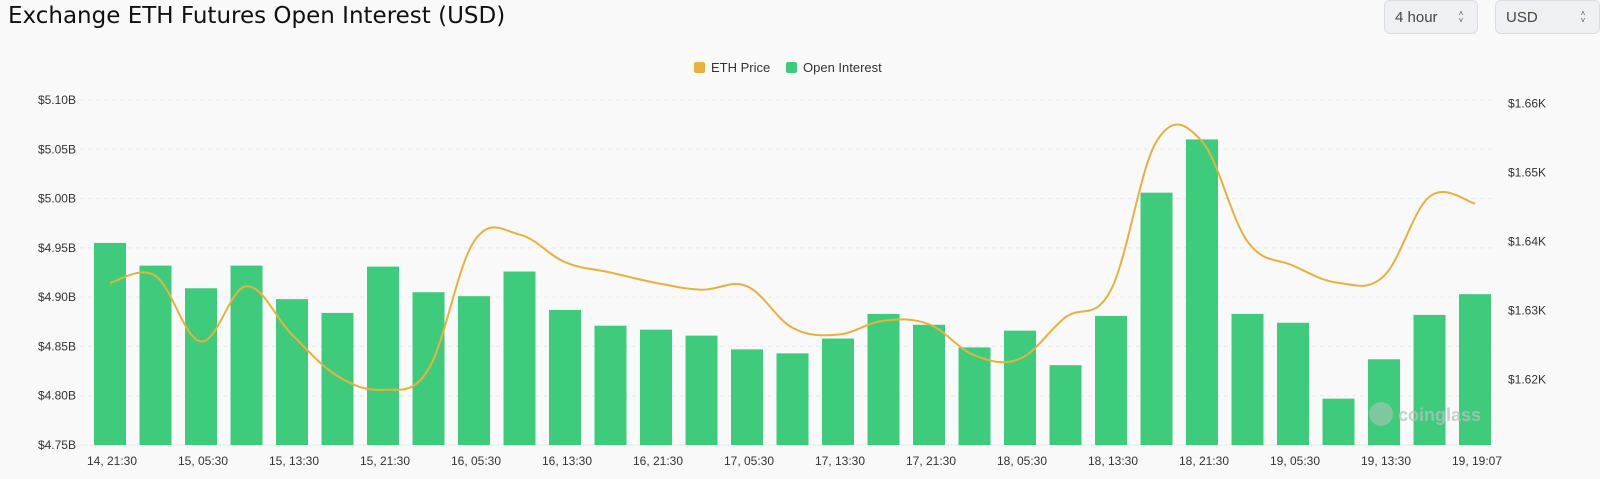 This screenshot has height=479, width=1600. What do you see at coordinates (57, 445) in the screenshot?
I see `y-left-tick-label: $4.75B` at bounding box center [57, 445].